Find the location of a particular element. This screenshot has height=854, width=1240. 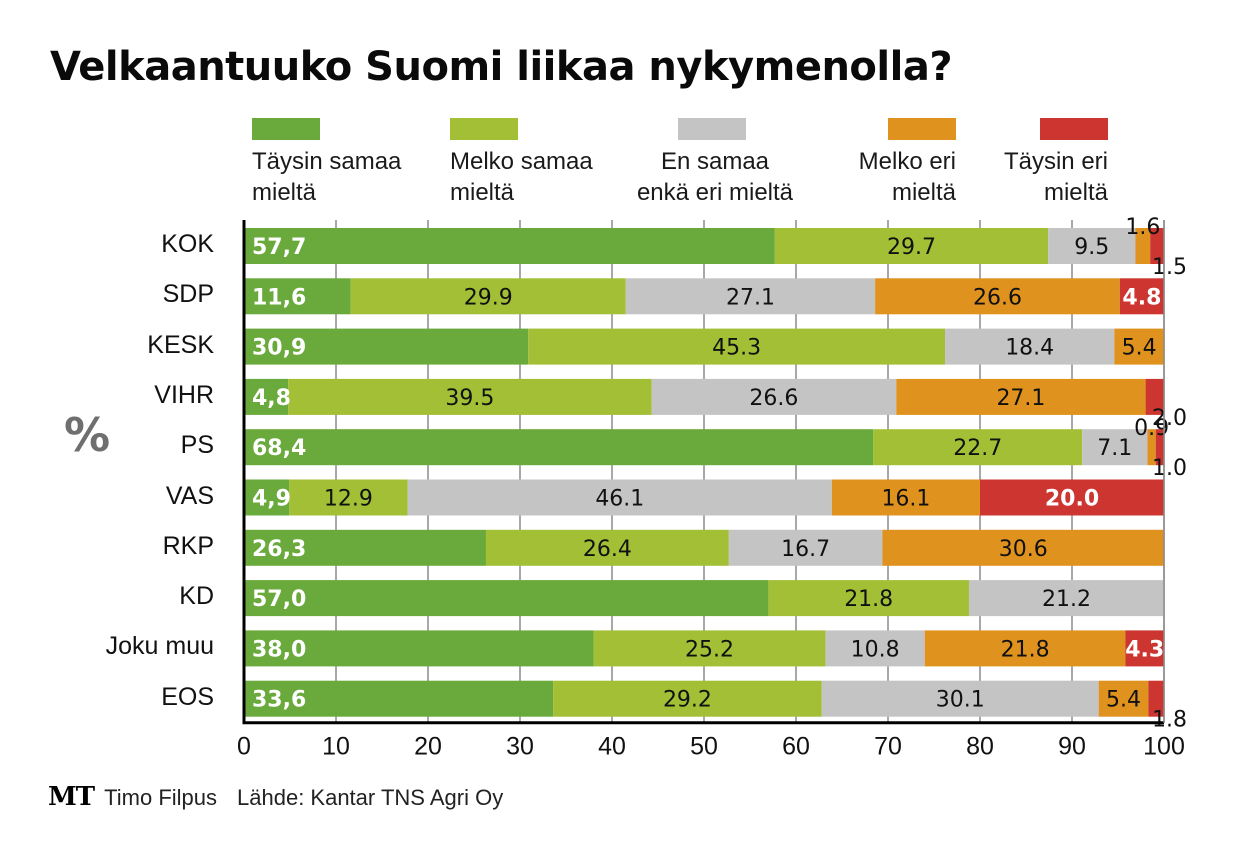

data-label: 1.8 is located at coordinates (1169, 720).